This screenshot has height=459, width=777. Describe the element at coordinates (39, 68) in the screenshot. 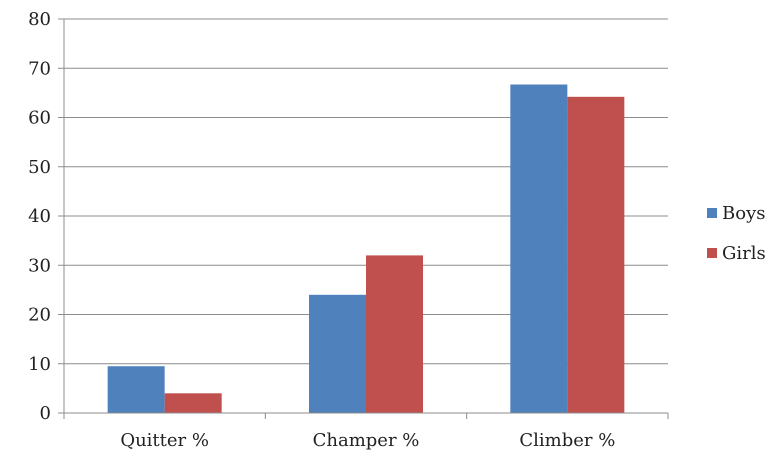

I see `y-tick-label: 70` at that location.